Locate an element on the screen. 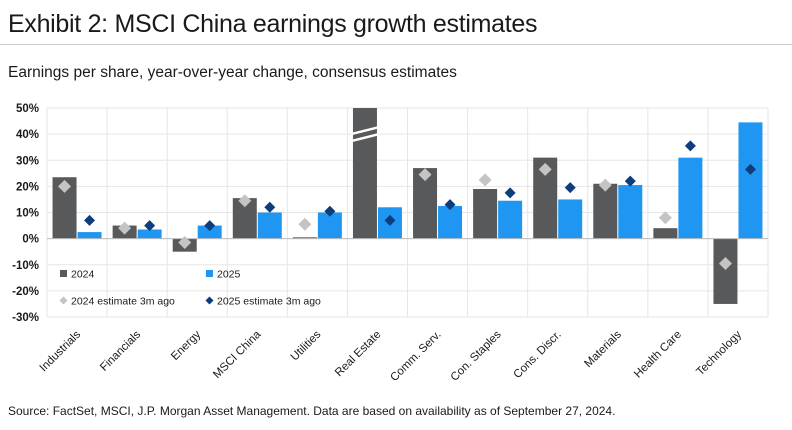  y-tick-label: 50% is located at coordinates (27, 109).